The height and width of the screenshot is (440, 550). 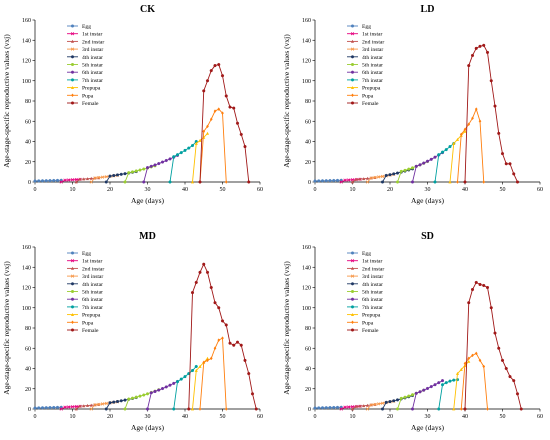 I want to click on series-6th-instar, so click(x=427, y=395).